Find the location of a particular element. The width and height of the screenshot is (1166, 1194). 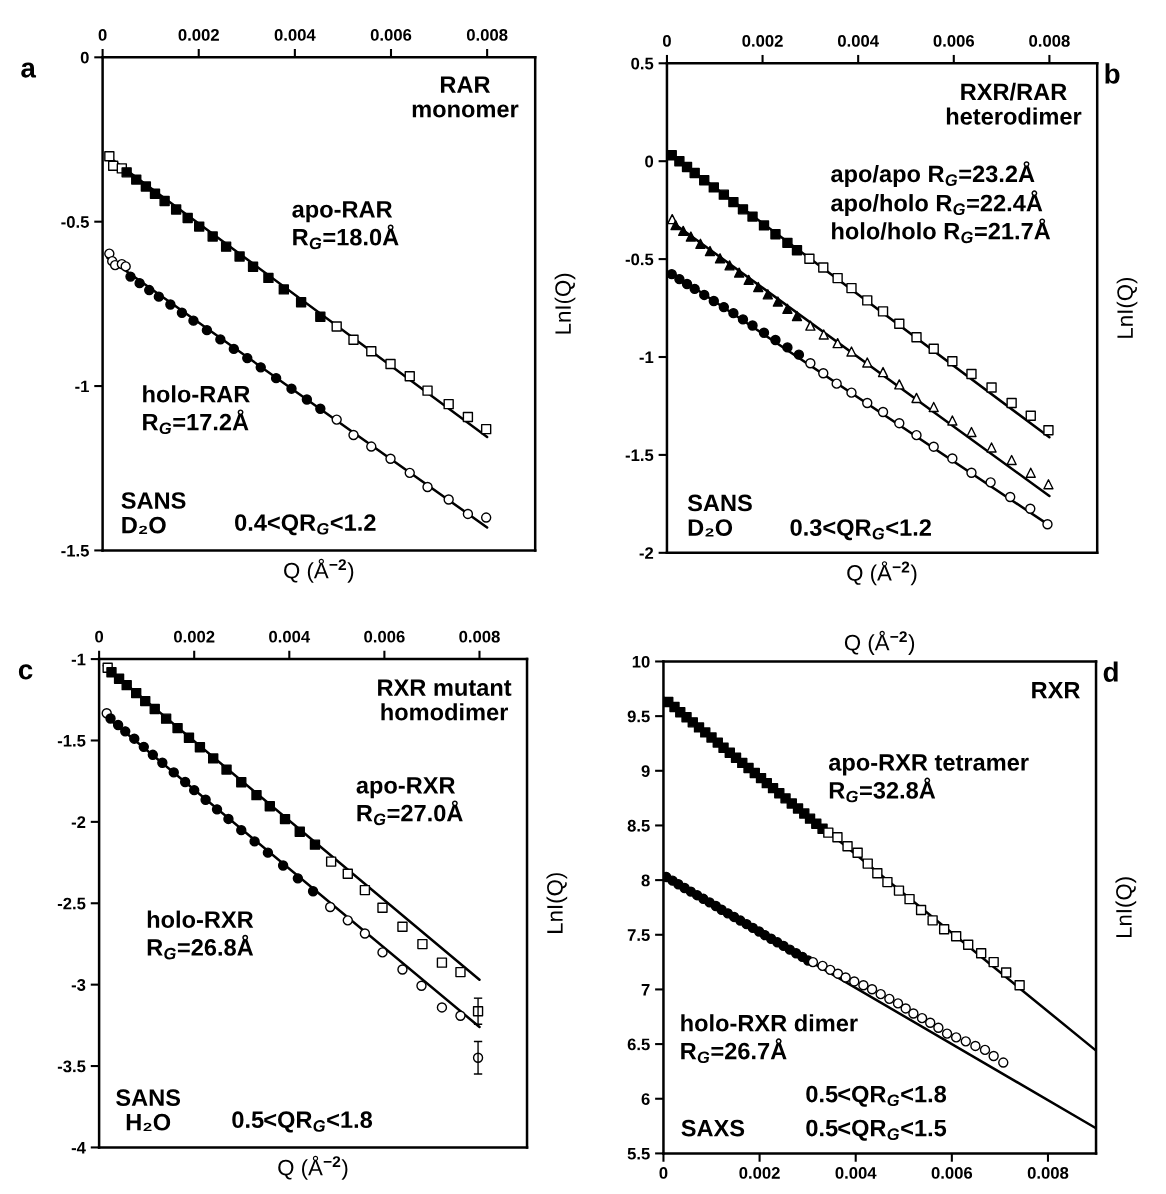

text: apo/apo R$_{G}$=23.2Å apo/holo R$_{G}$=22.4Å holo/holo R$_{G}$=21.7Å is located at coordinates (941, 202).